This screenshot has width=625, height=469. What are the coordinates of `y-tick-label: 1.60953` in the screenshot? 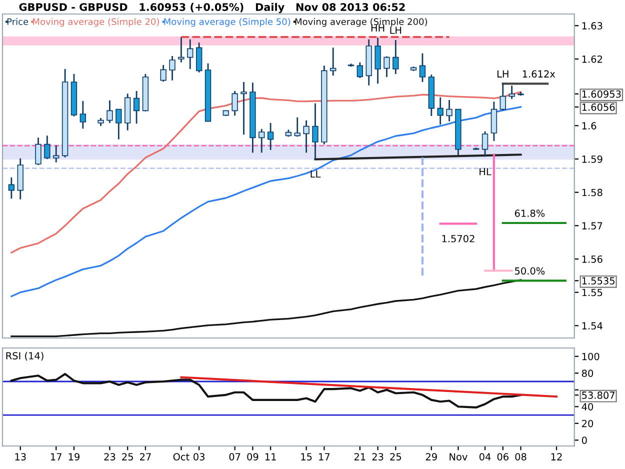 It's located at (601, 94).